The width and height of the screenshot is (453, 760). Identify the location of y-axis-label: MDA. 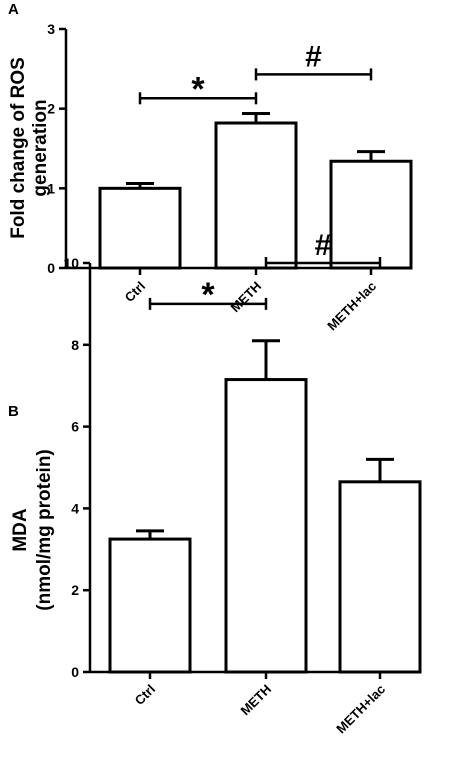
(20, 530).